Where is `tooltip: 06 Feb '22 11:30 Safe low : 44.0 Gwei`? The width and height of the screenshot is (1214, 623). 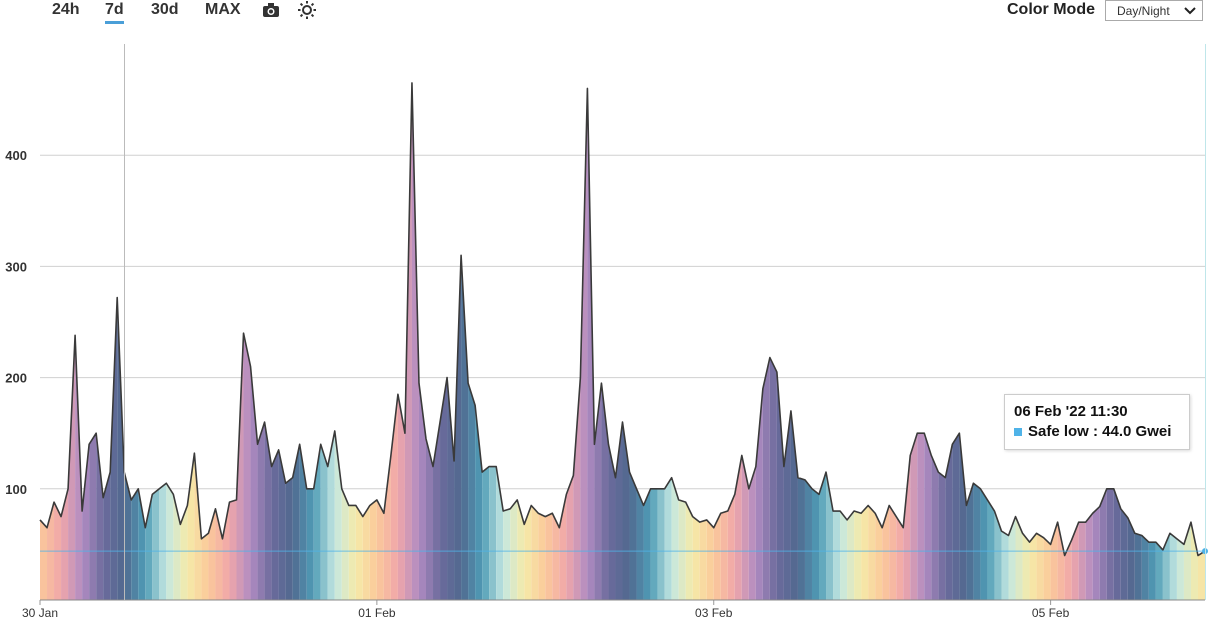
tooltip: 06 Feb '22 11:30 Safe low : 44.0 Gwei is located at coordinates (1097, 422).